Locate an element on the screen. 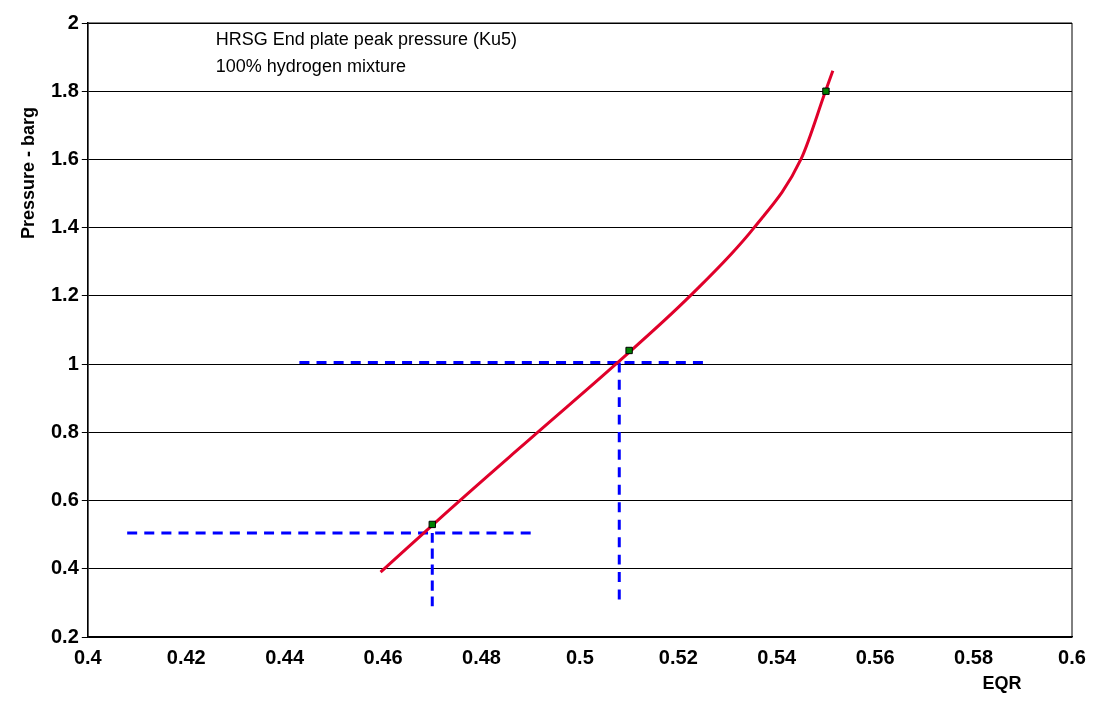 The width and height of the screenshot is (1100, 711). annotation: HRSG End plate peak pressure (Ku5) is located at coordinates (366, 38).